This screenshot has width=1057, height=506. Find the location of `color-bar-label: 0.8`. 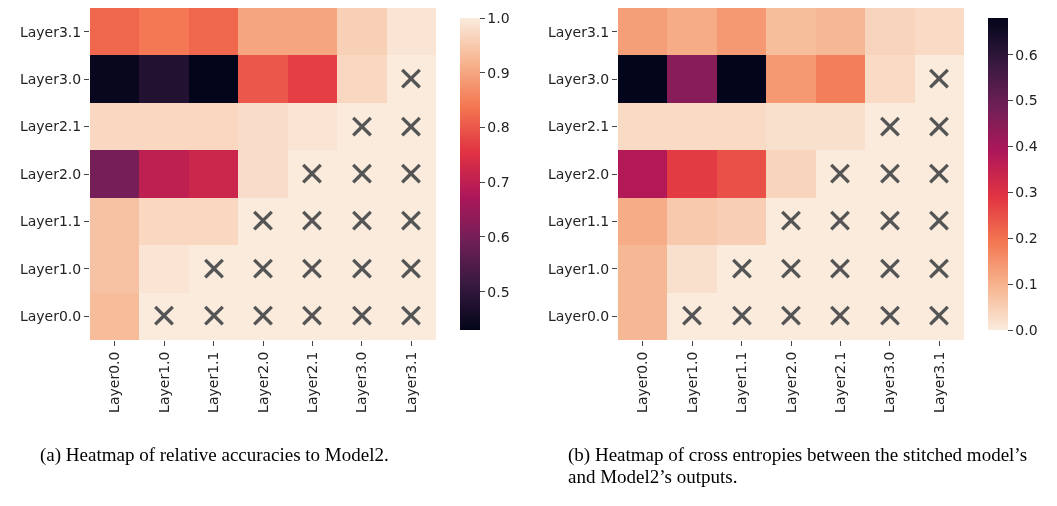

color-bar-label: 0.8 is located at coordinates (498, 127).